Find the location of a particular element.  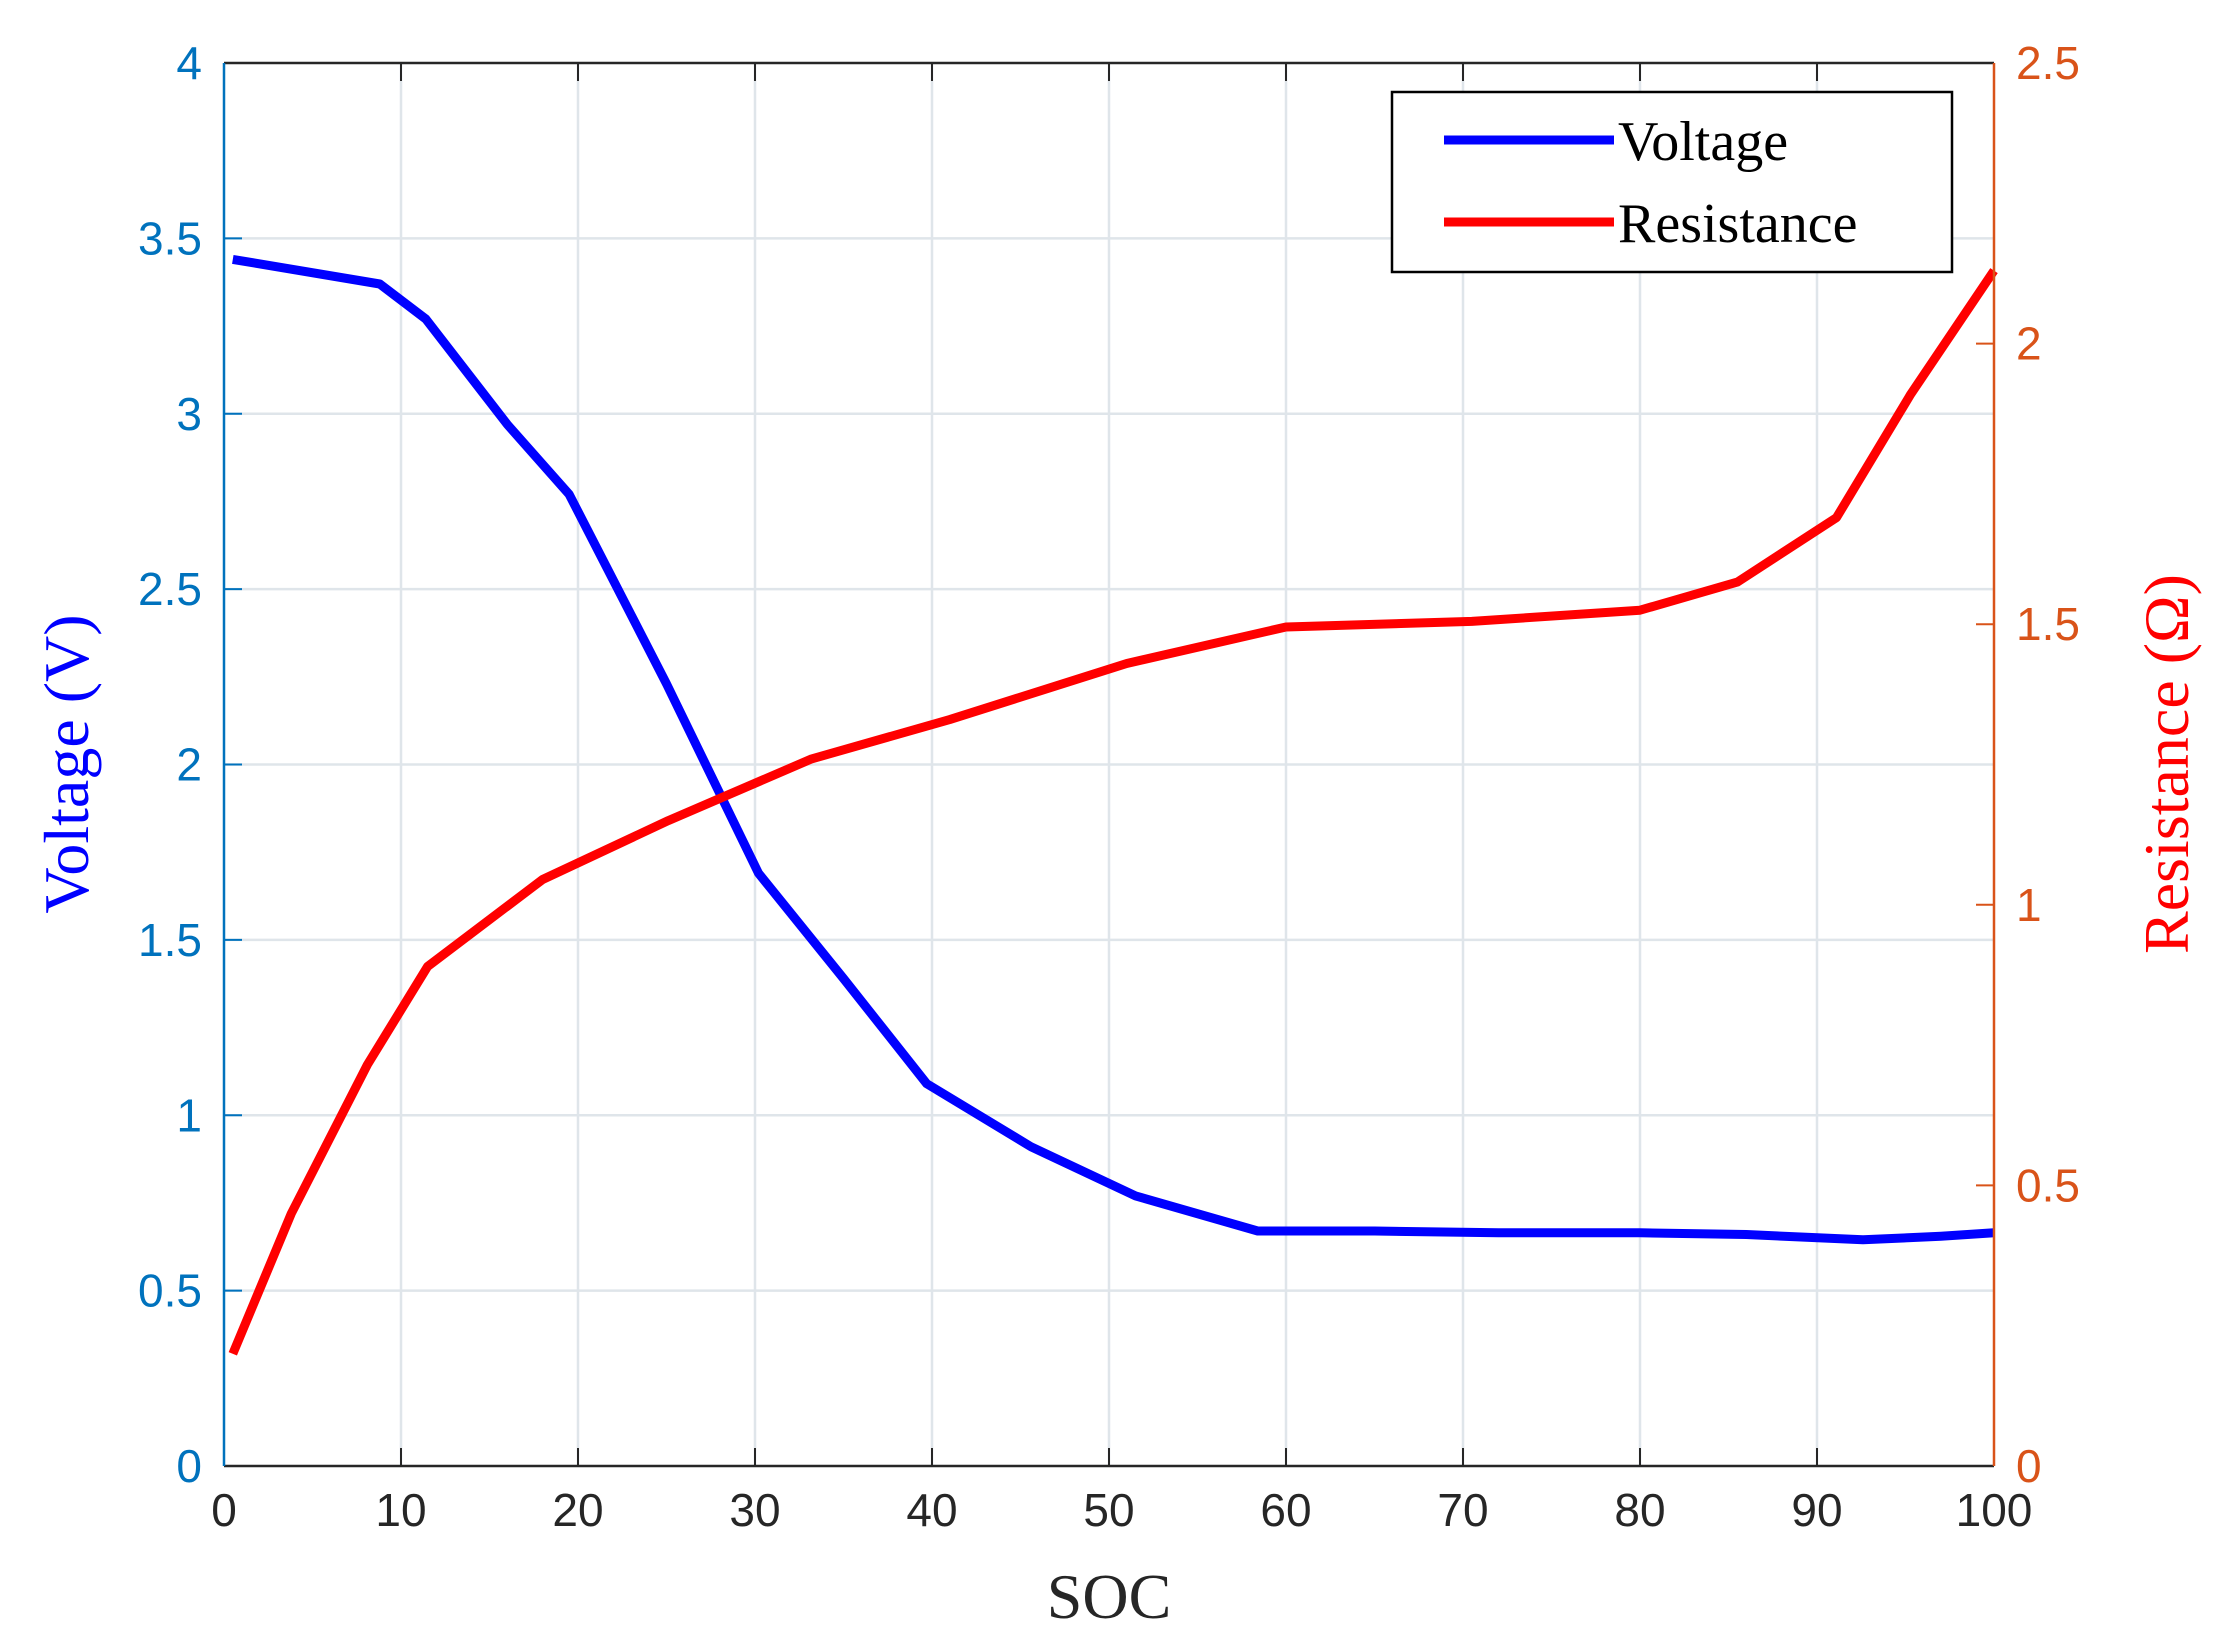

right-y-tick-label: 0.5 is located at coordinates (2048, 1185).